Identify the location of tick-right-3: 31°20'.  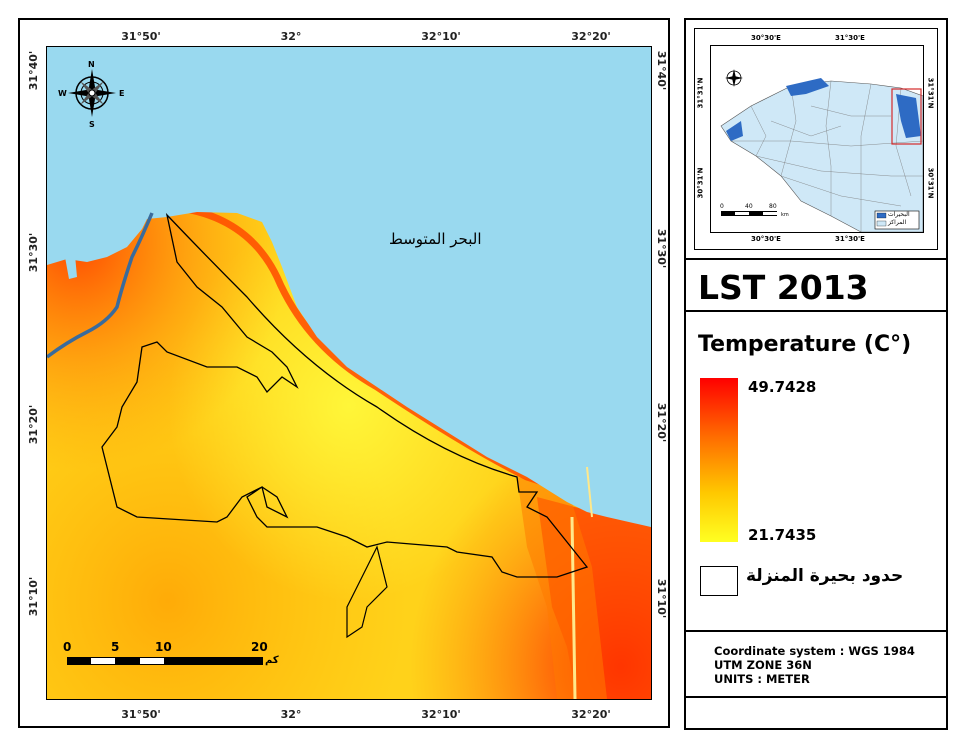
(662, 422).